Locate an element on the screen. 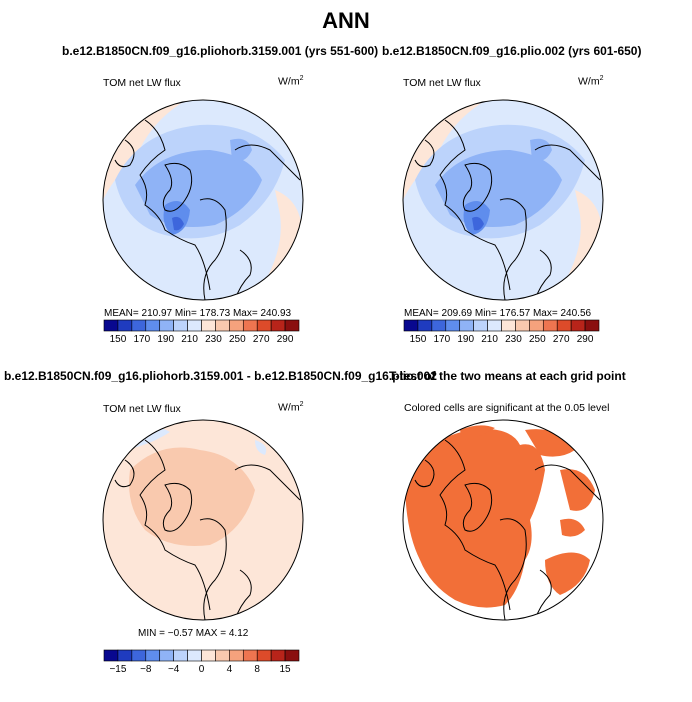 The image size is (692, 702). panel2-stats: MEAN= 209.69 Min= 176.57 Max= 240.56 is located at coordinates (498, 313).